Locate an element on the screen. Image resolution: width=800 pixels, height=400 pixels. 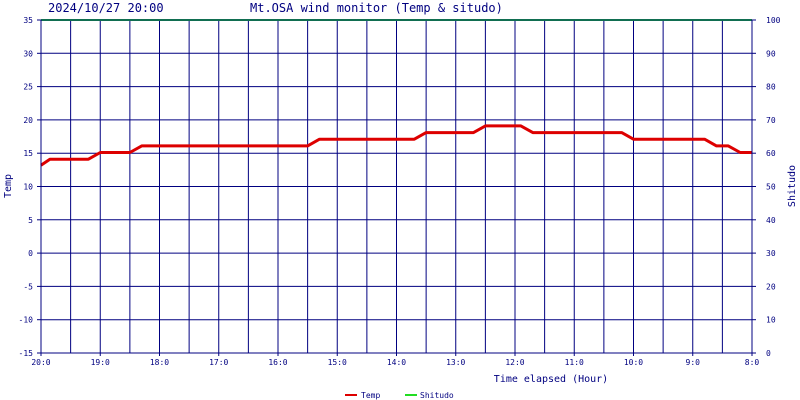
x-tick-label: 13:0 is located at coordinates (455, 362).